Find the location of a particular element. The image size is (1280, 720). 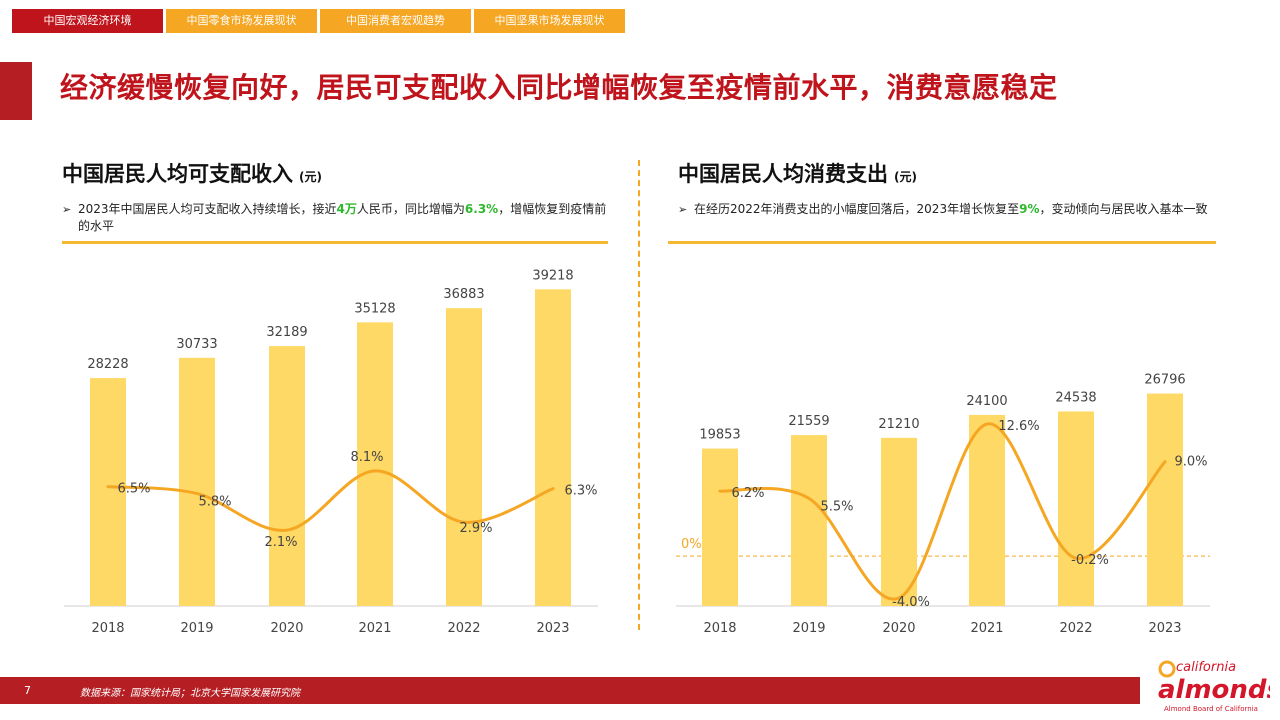

left-note-highlight-1: 4万 is located at coordinates (346, 209).